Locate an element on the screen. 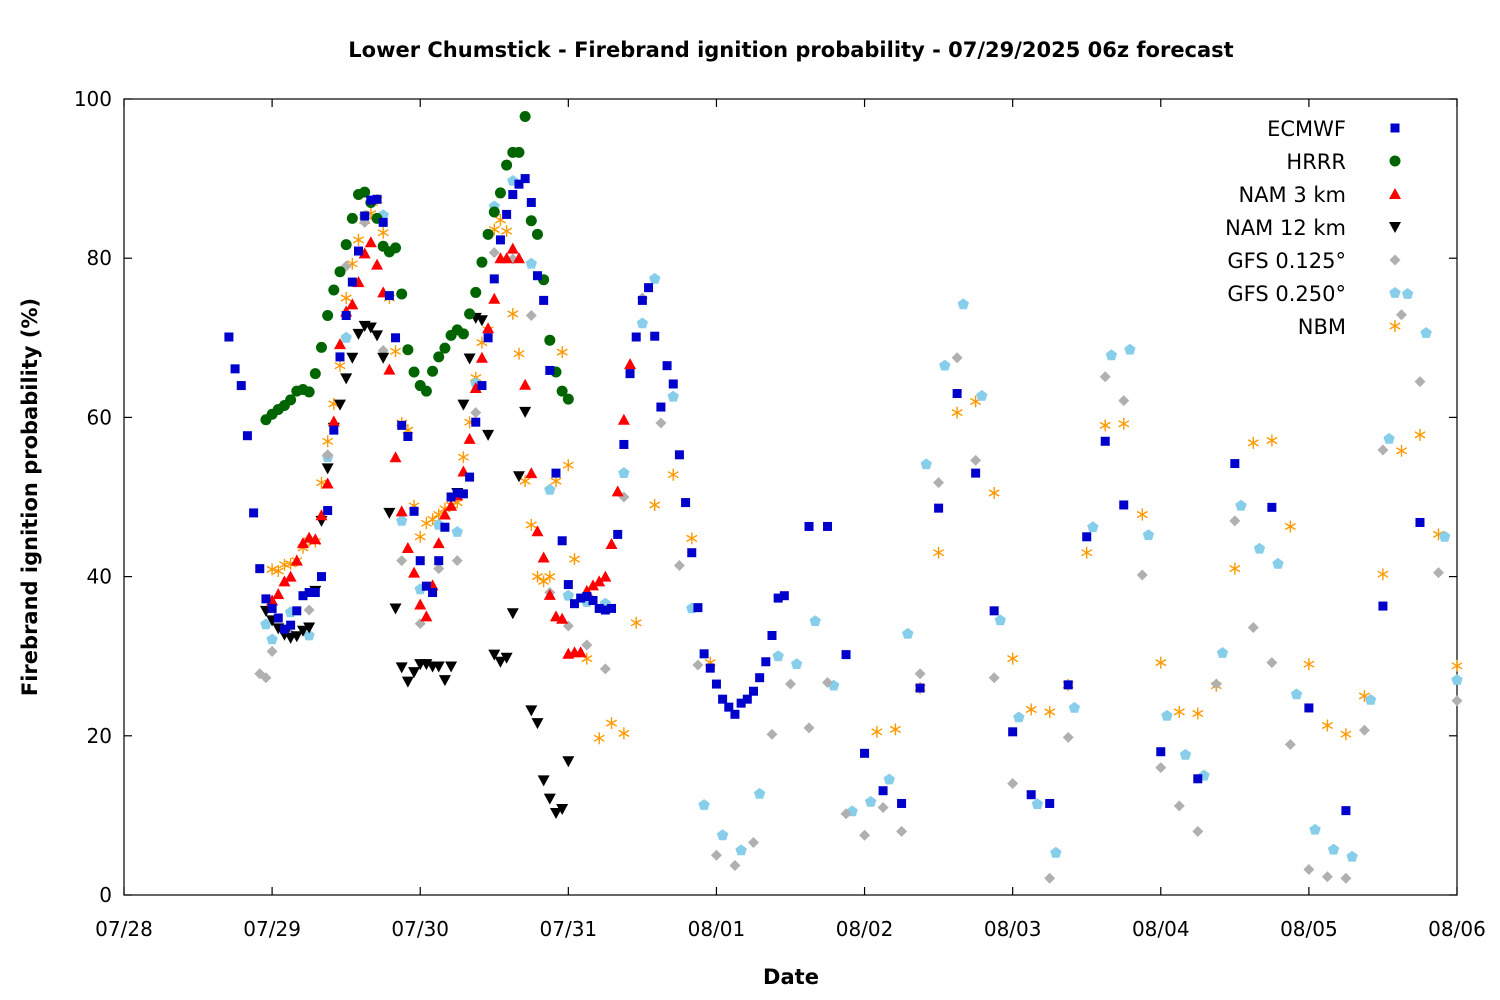 This screenshot has width=1500, height=1000. x-tick-label: 08/03 is located at coordinates (1013, 929).